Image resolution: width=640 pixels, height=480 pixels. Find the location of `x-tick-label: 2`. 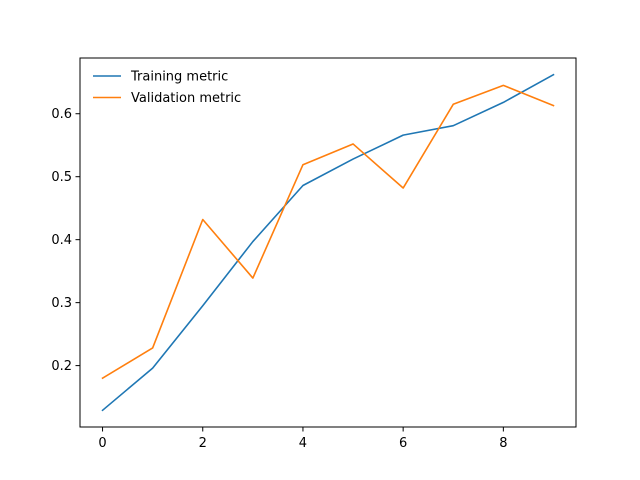

x-tick-label: 2 is located at coordinates (203, 443).